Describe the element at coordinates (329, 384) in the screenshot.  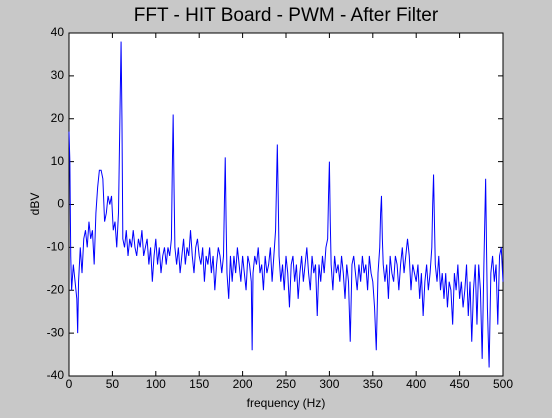
I see `x-tick-label: 300` at that location.